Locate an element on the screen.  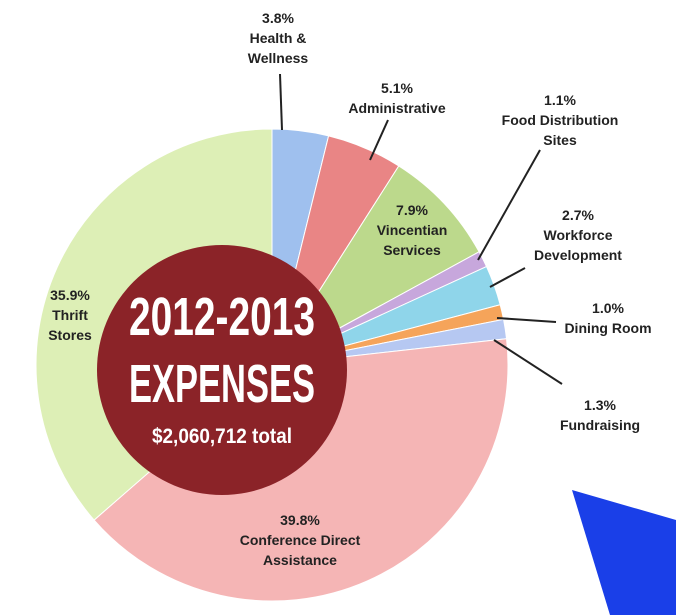
value-label: 1.0% is located at coordinates (608, 308).